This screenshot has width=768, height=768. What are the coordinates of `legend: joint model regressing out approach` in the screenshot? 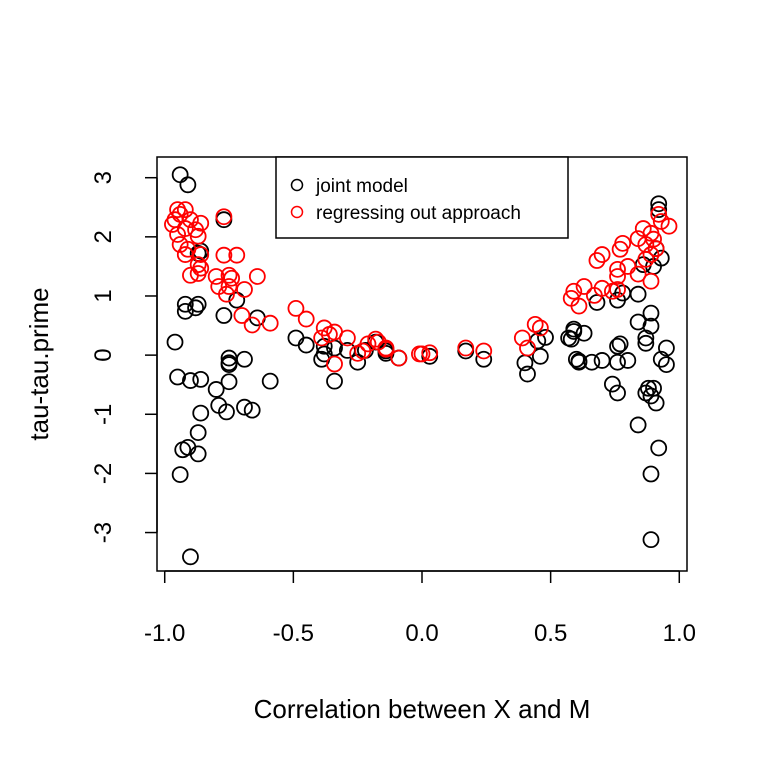 It's located at (422, 197).